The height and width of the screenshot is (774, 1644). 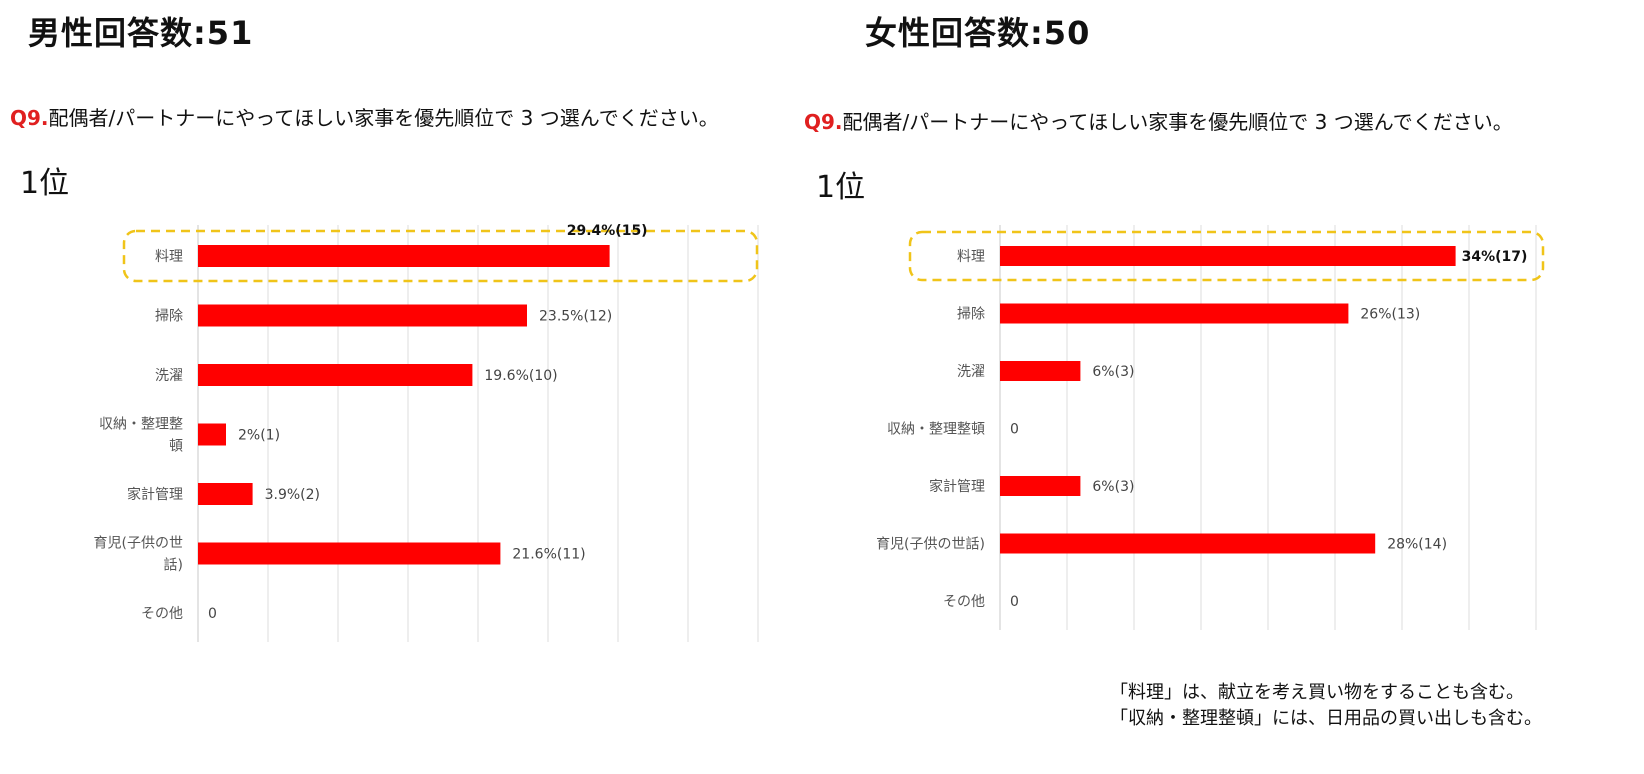 I want to click on female-category-label: 掃除, so click(x=971, y=314).